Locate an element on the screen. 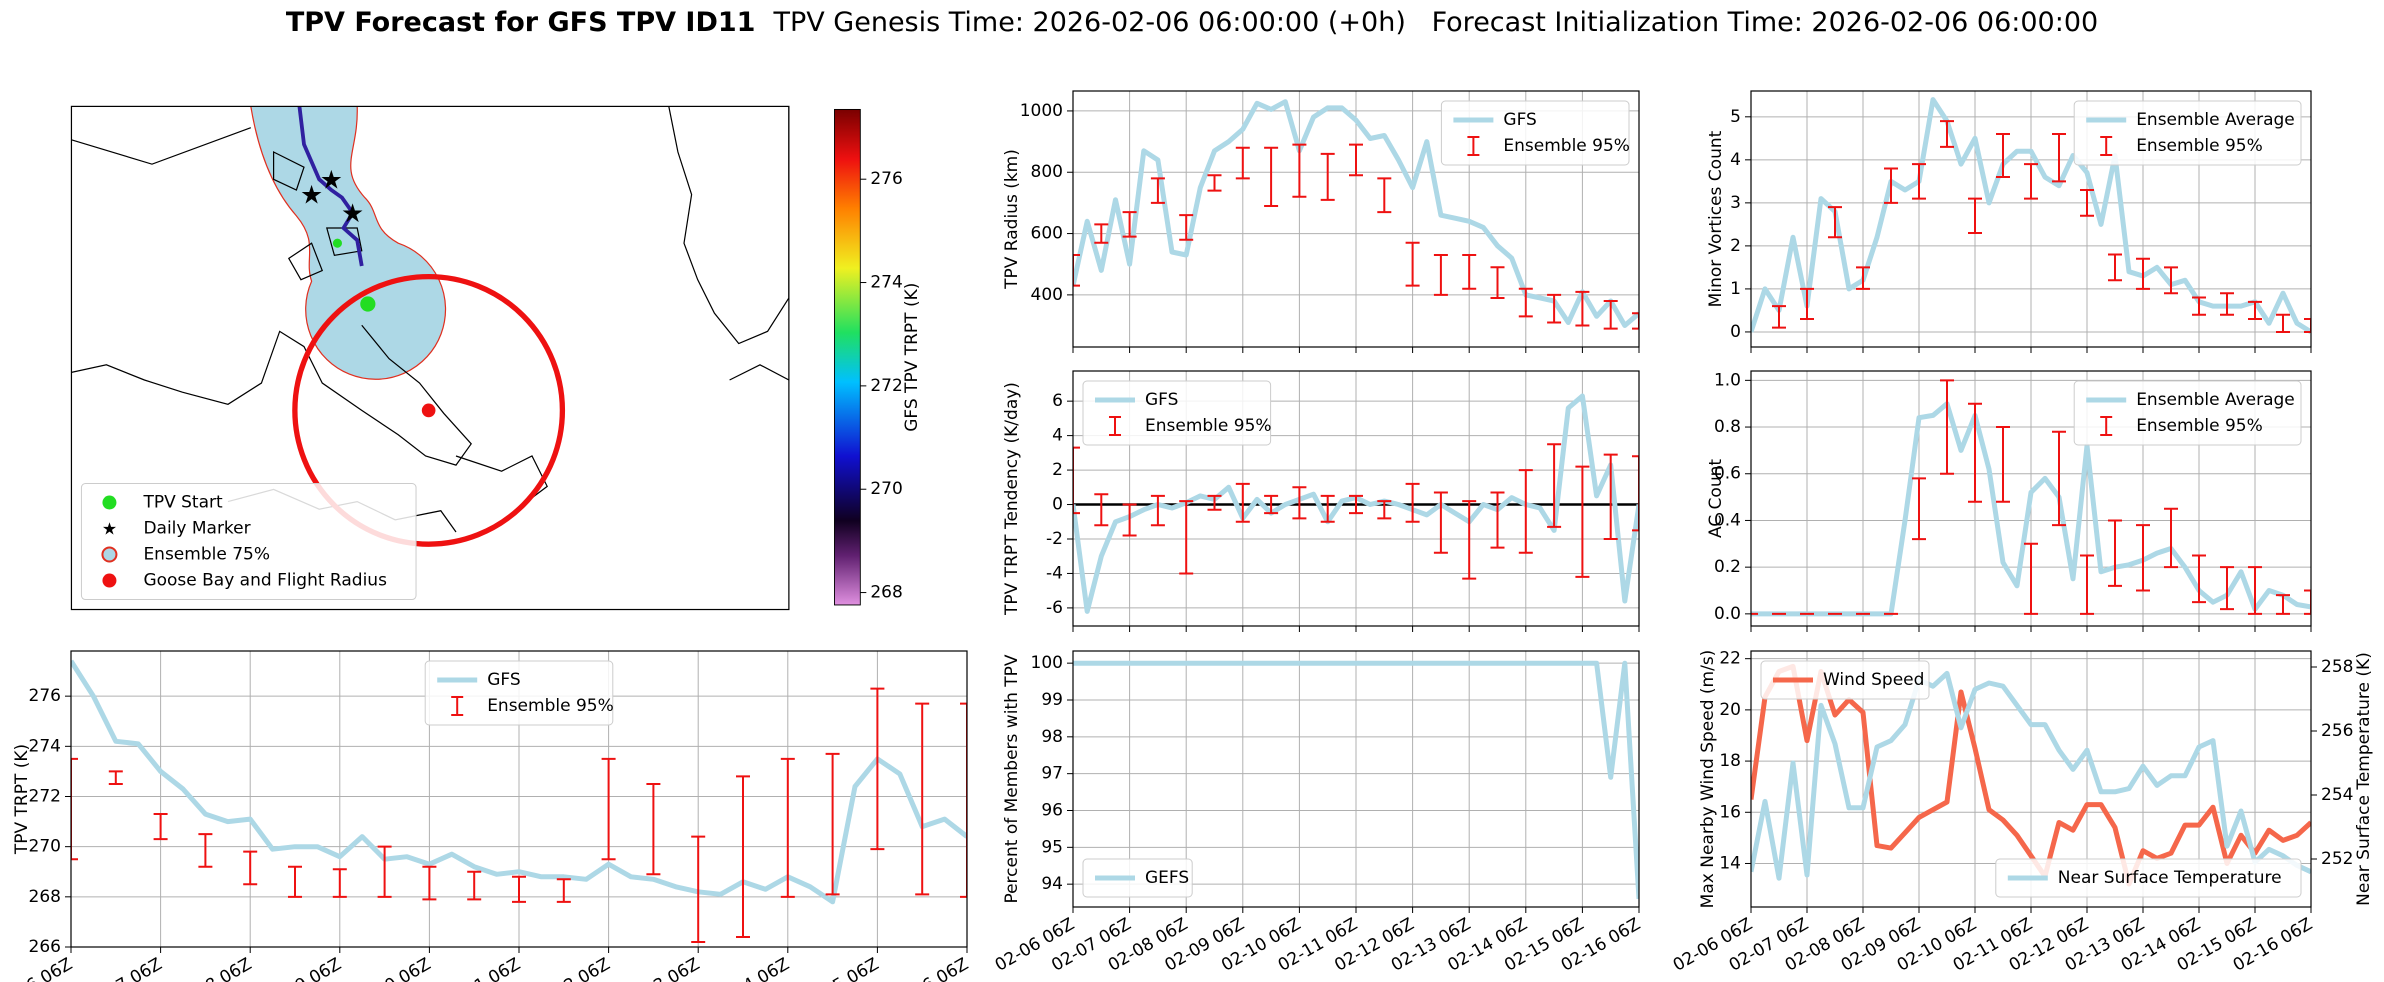 Image resolution: width=2384 pixels, height=982 pixels. y-tick-label: 0 is located at coordinates (1057, 505).